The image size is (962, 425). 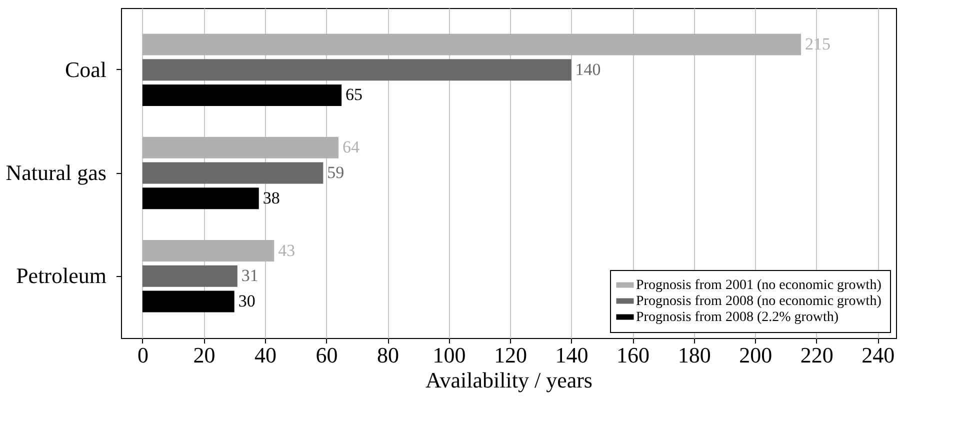 I want to click on x-tick-label: 120, so click(x=511, y=355).